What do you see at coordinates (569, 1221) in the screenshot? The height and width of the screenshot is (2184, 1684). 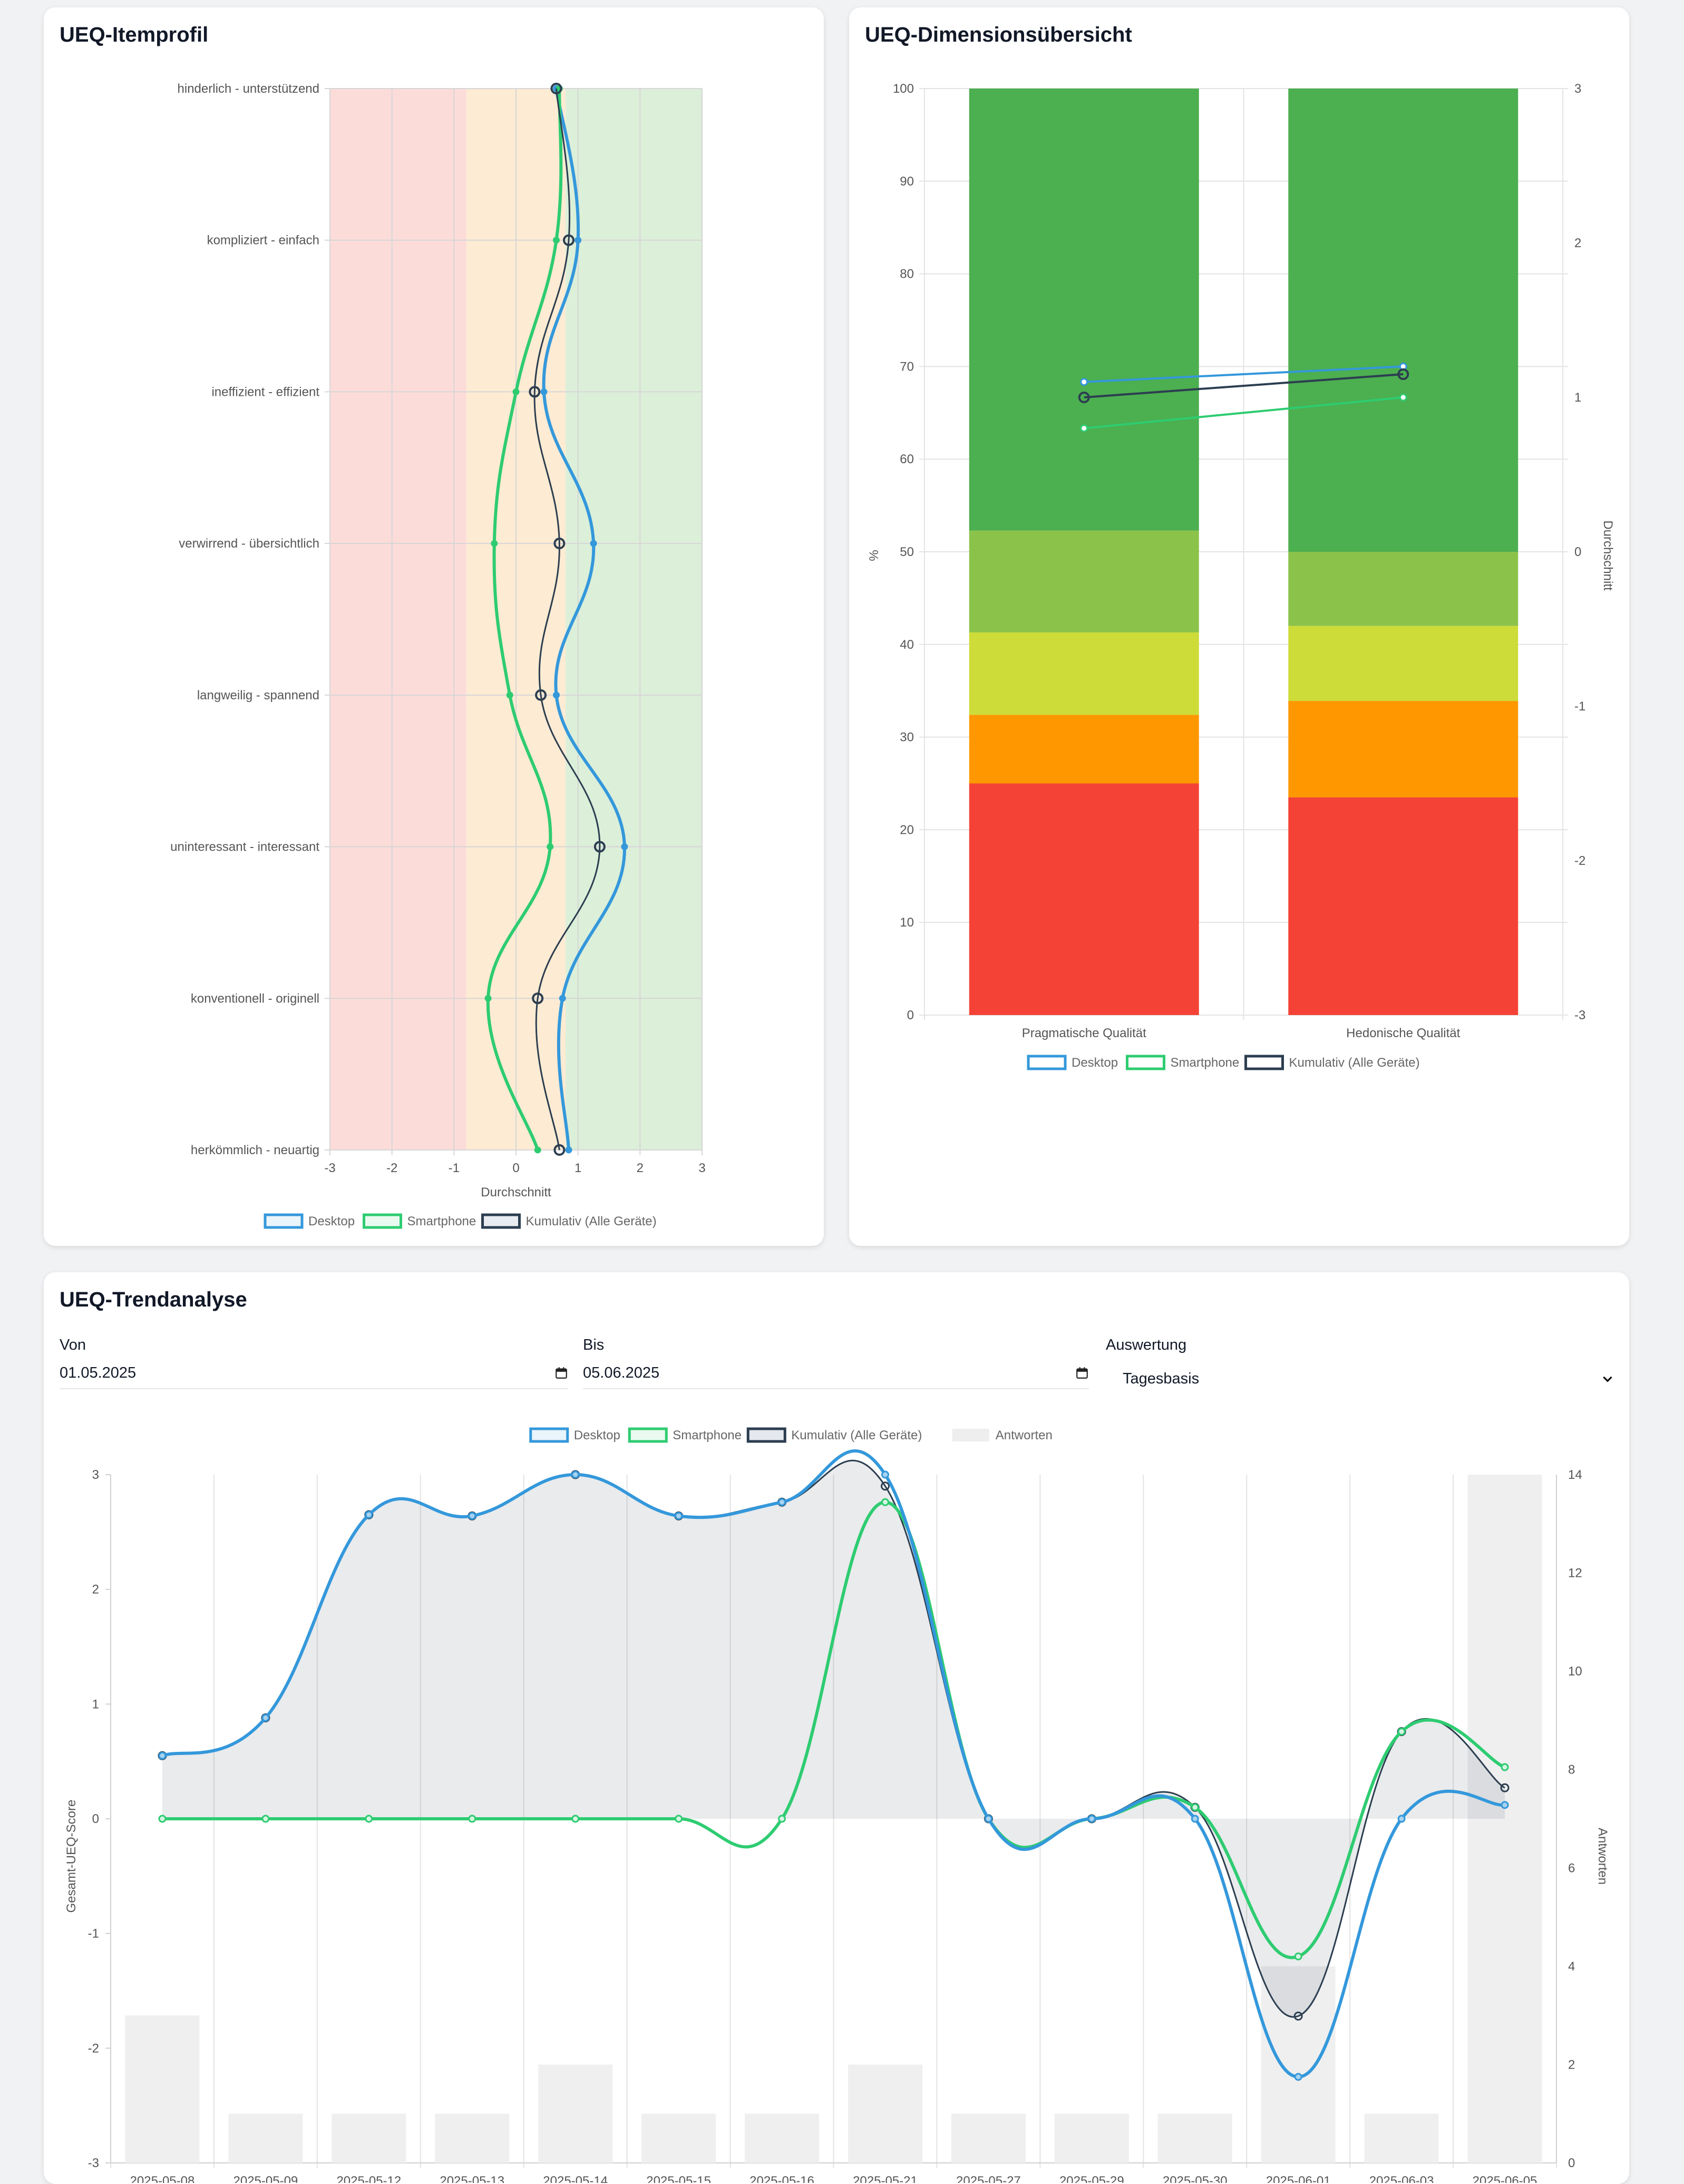 I see `legend-item-s2: Kumulativ (Alle Geräte)` at bounding box center [569, 1221].